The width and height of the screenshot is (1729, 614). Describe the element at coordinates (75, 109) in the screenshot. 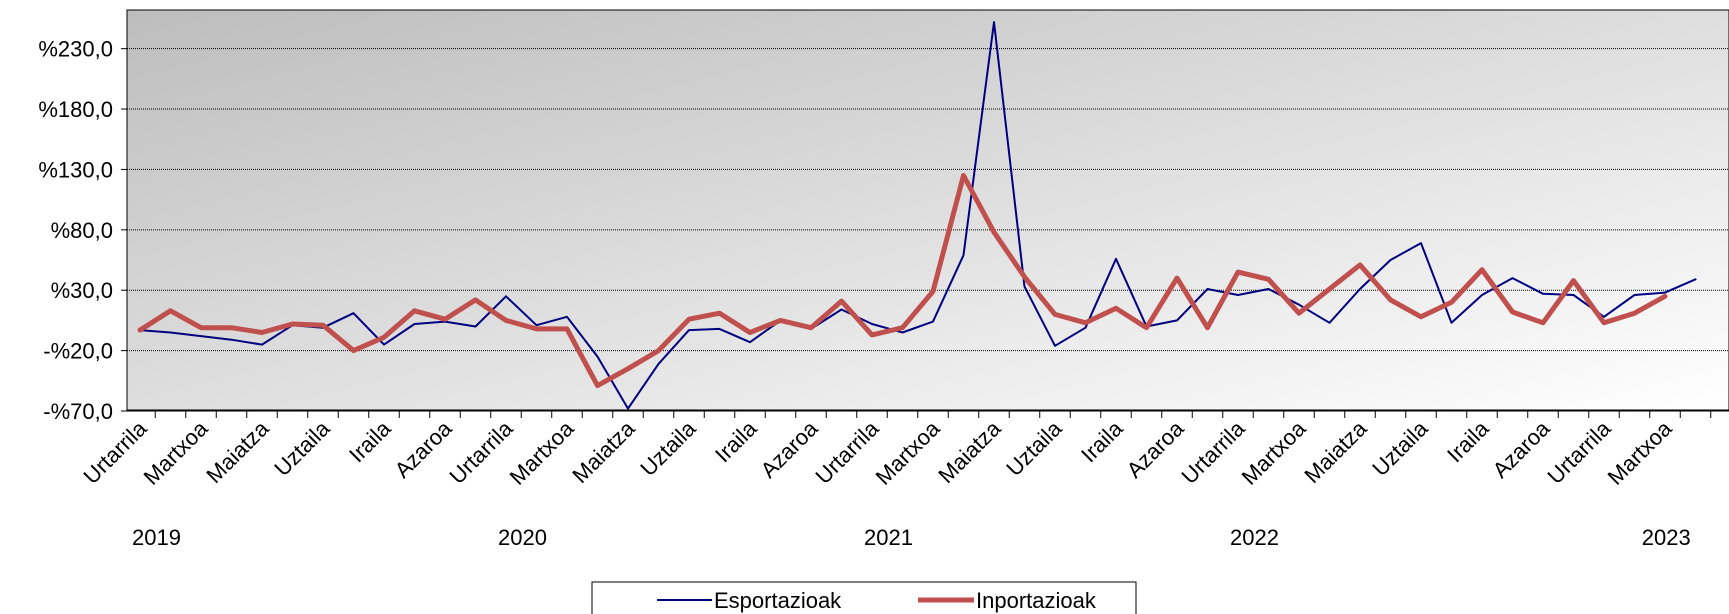

I see `y-tick-label: %180,0` at that location.